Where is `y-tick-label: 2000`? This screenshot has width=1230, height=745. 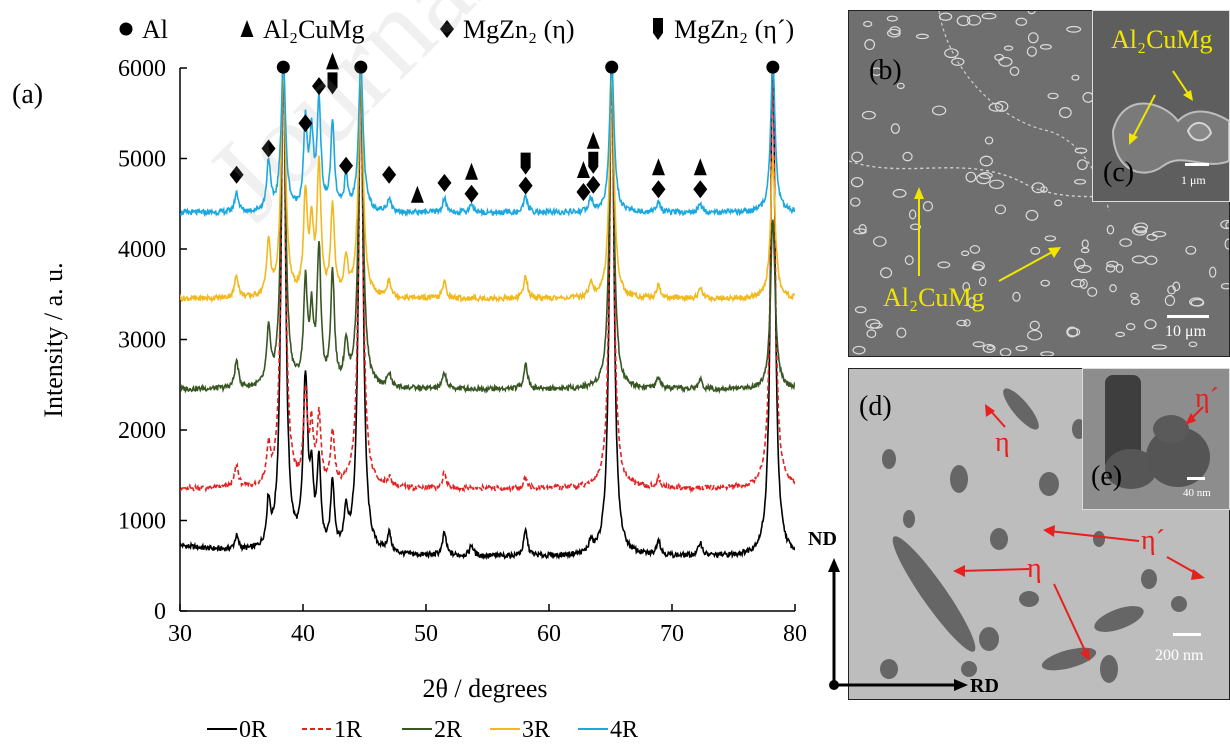 y-tick-label: 2000 is located at coordinates (142, 431).